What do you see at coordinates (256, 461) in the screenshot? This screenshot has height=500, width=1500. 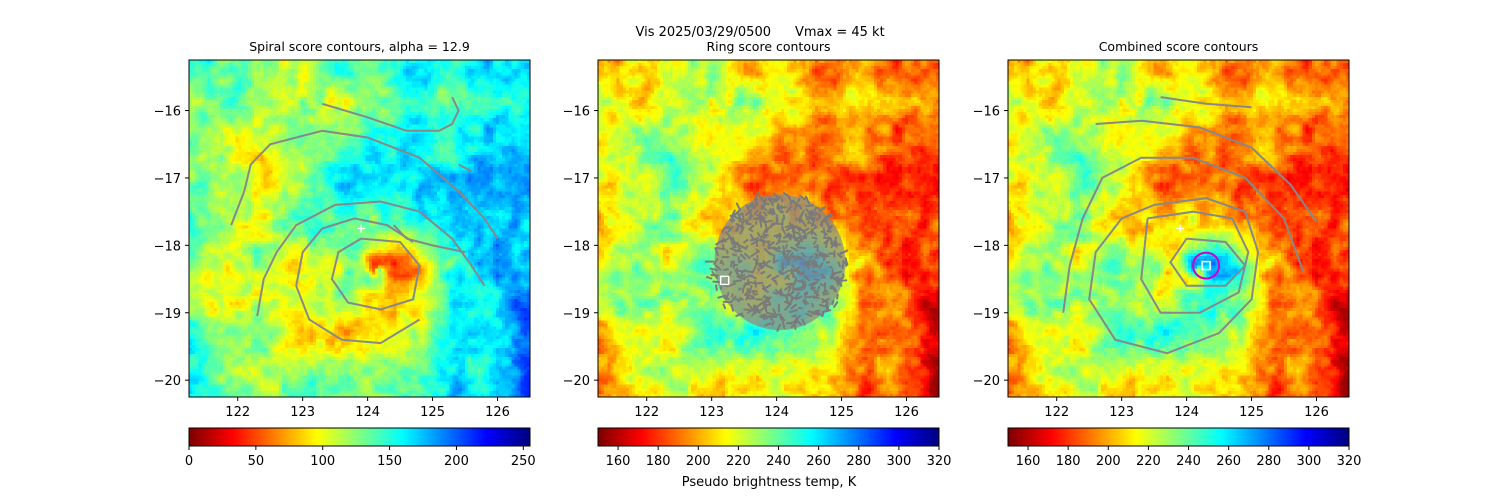 I see `colorbar-tick-label: 50` at bounding box center [256, 461].